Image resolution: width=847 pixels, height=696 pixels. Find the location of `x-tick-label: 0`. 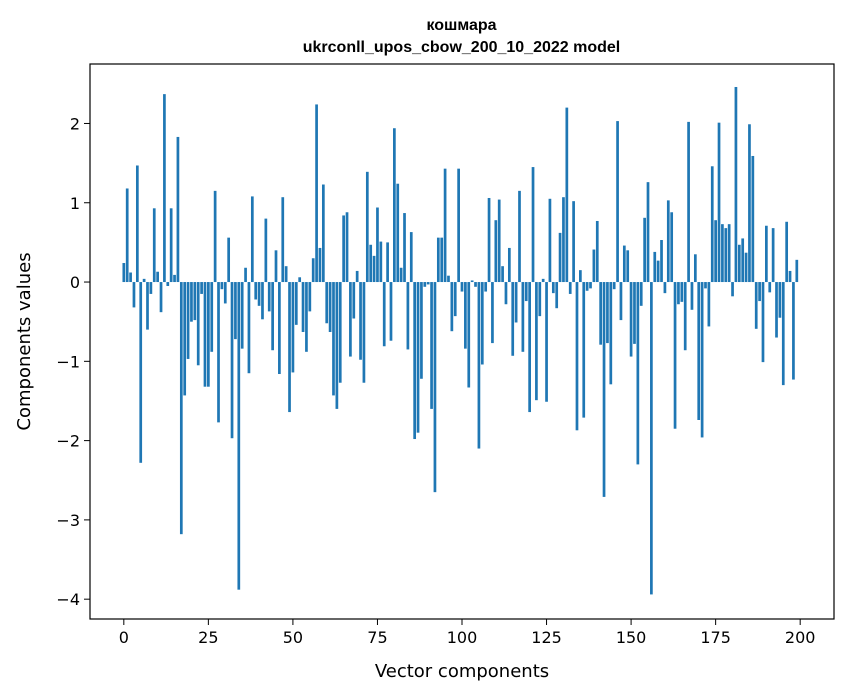

x-tick-label: 0 is located at coordinates (124, 637).